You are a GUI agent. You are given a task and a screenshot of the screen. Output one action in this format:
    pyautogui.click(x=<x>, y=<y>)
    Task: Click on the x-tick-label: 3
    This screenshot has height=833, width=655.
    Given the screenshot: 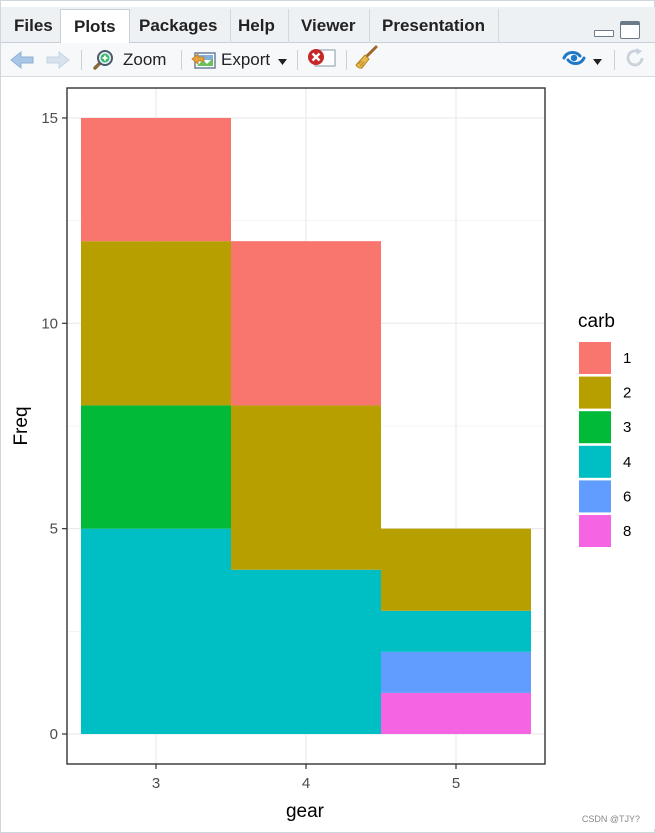 What is the action you would take?
    pyautogui.click(x=156, y=783)
    